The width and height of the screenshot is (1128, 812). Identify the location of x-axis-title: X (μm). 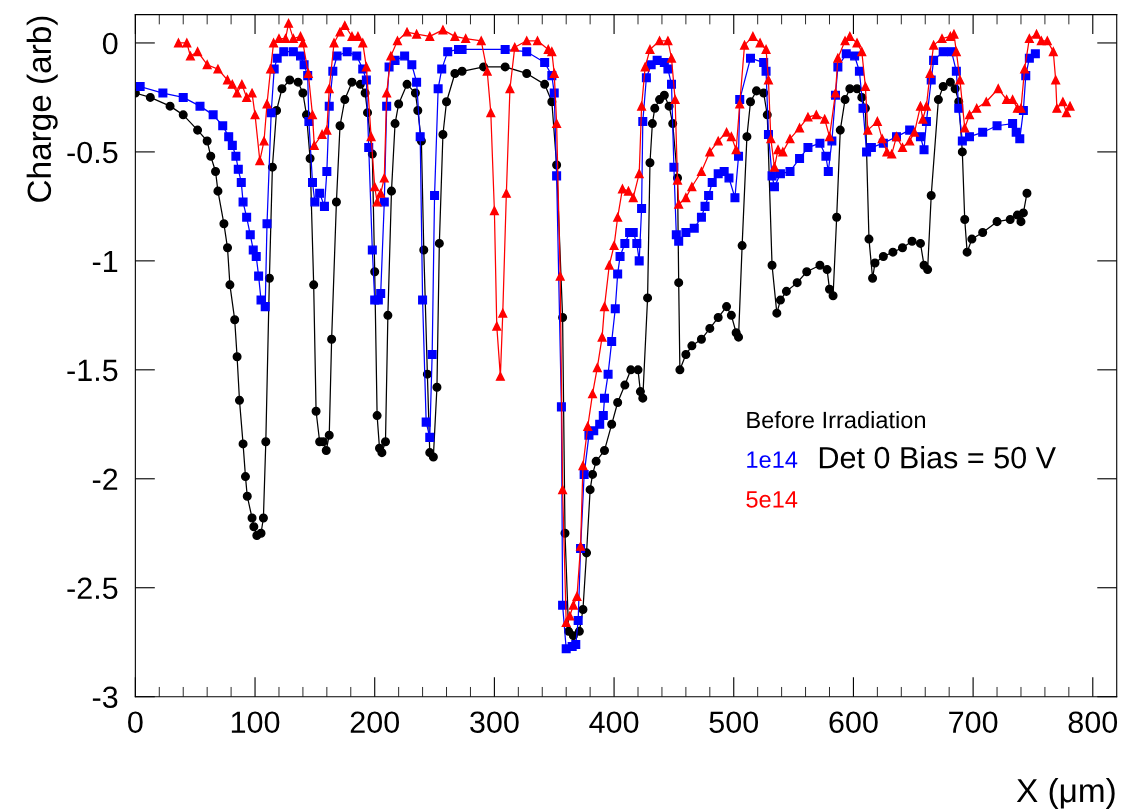
(1065, 793).